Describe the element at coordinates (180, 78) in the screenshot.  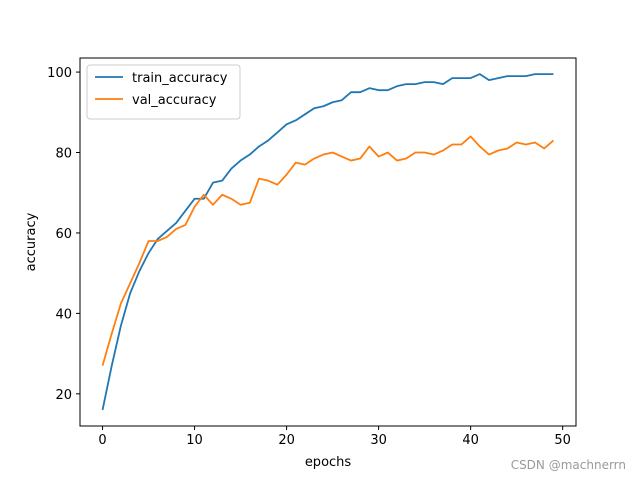
I see `legend-label: train_accuracy` at that location.